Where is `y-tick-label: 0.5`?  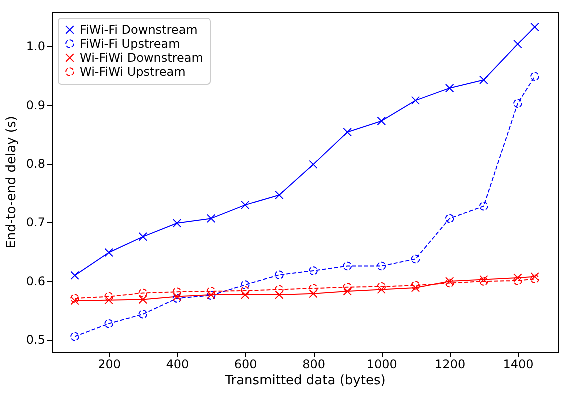 y-tick-label: 0.5 is located at coordinates (36, 340).